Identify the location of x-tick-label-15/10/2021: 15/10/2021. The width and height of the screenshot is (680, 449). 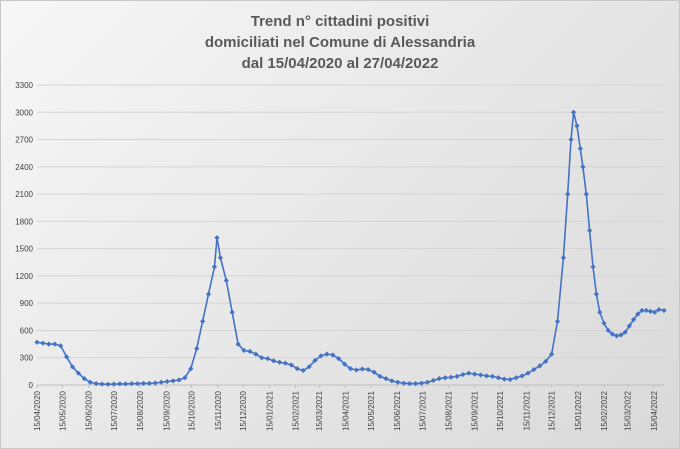
(500, 410).